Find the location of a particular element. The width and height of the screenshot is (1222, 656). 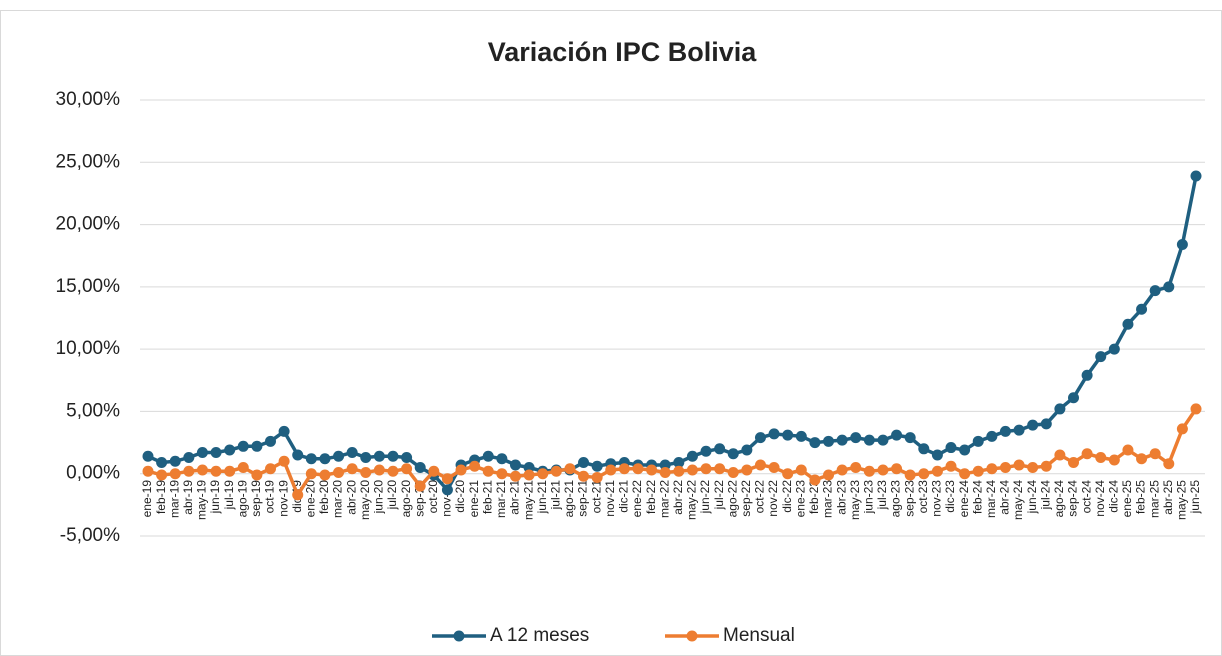

x-tick-label: nov-21 is located at coordinates (610, 498).